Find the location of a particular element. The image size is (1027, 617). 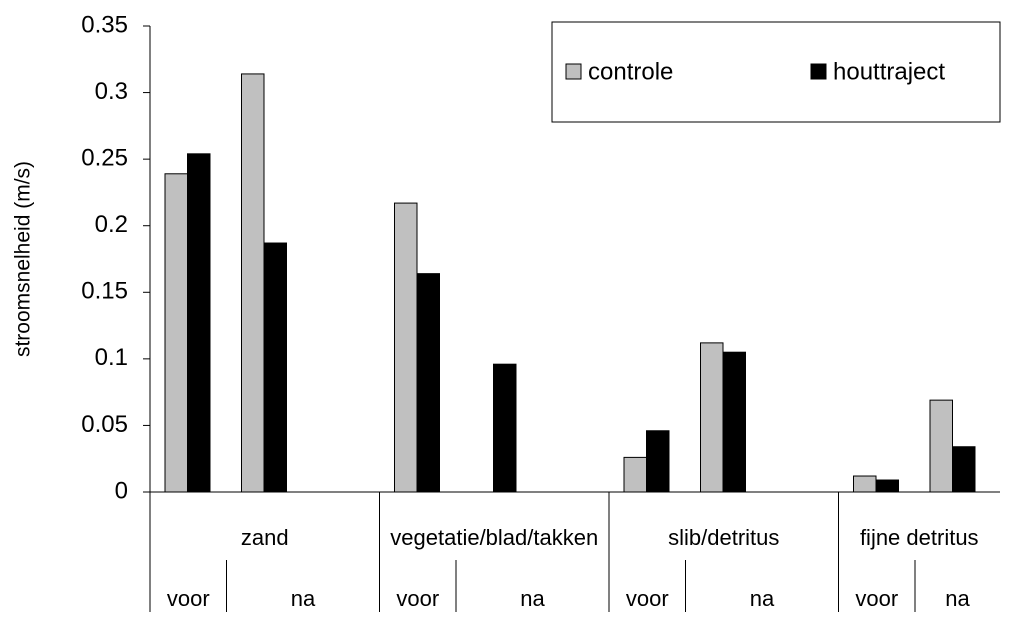

y-tick-label: 0.05 is located at coordinates (104, 424).